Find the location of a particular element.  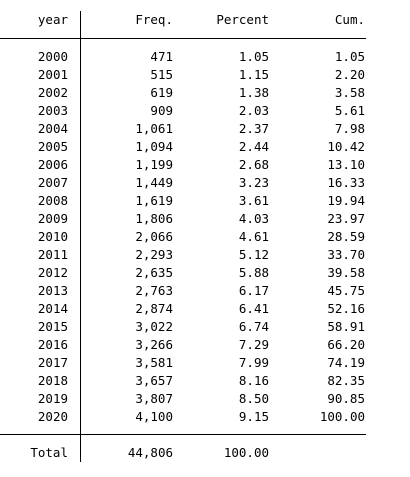

table-row: 2014 2,874 6.41 52.16 is located at coordinates (183, 309).